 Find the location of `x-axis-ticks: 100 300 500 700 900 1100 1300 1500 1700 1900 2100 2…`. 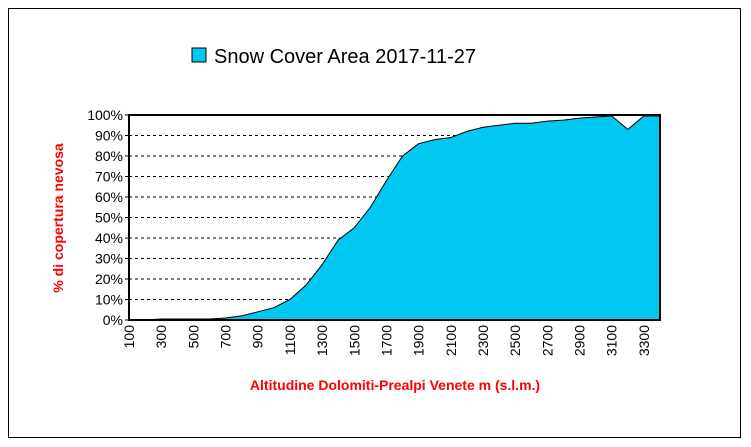

x-axis-ticks: 100 300 500 700 900 1100 1300 1500 1700 1900 2100 2… is located at coordinates (386, 340).